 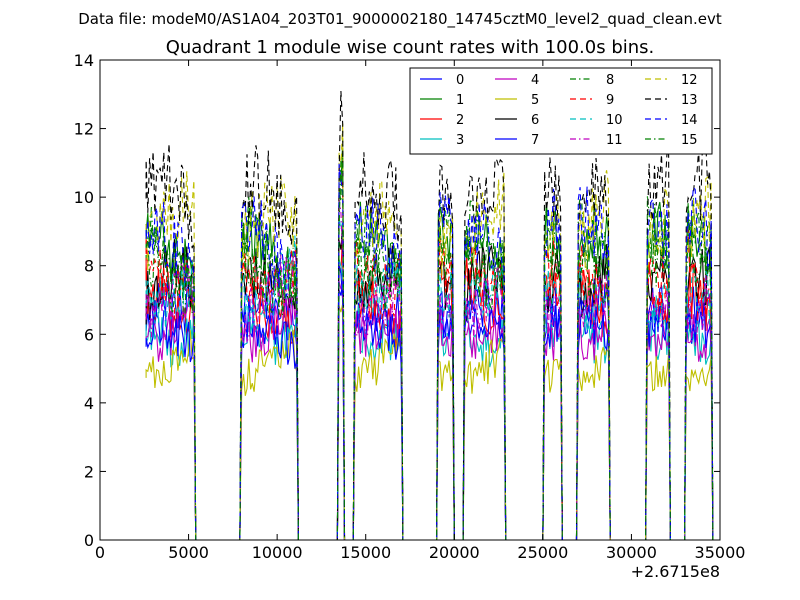 I want to click on legend-label-11: 11, so click(x=614, y=140).